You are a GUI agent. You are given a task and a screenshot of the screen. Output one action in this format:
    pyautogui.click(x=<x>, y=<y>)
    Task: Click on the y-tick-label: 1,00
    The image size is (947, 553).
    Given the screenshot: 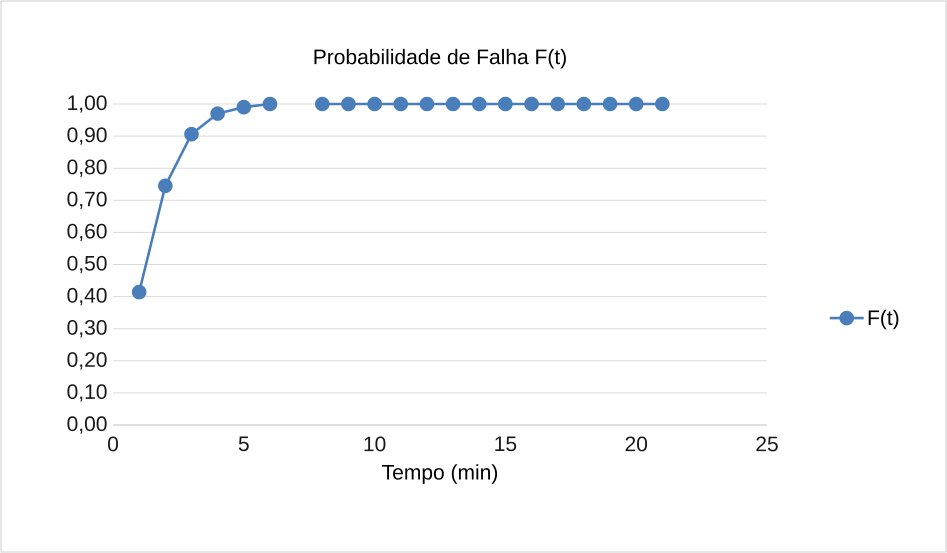 What is the action you would take?
    pyautogui.click(x=87, y=104)
    